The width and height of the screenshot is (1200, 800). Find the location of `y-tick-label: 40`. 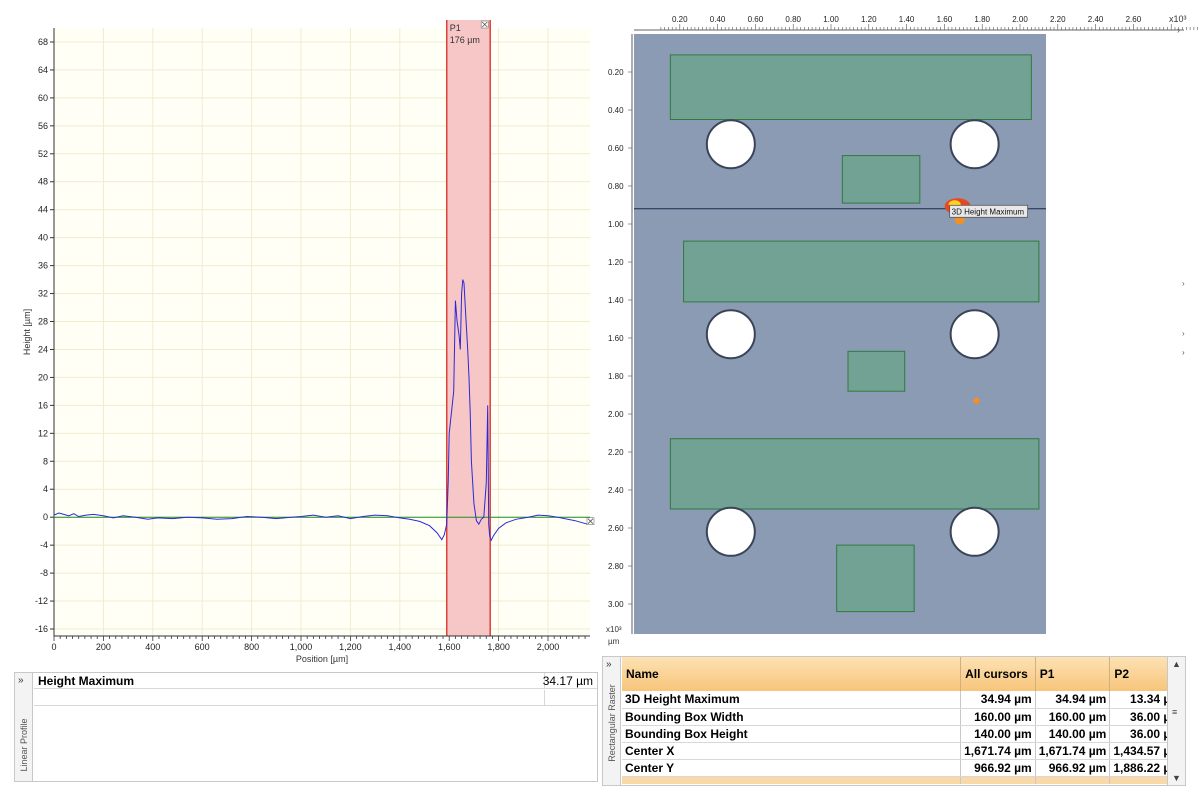

y-tick-label: 40 is located at coordinates (43, 238).